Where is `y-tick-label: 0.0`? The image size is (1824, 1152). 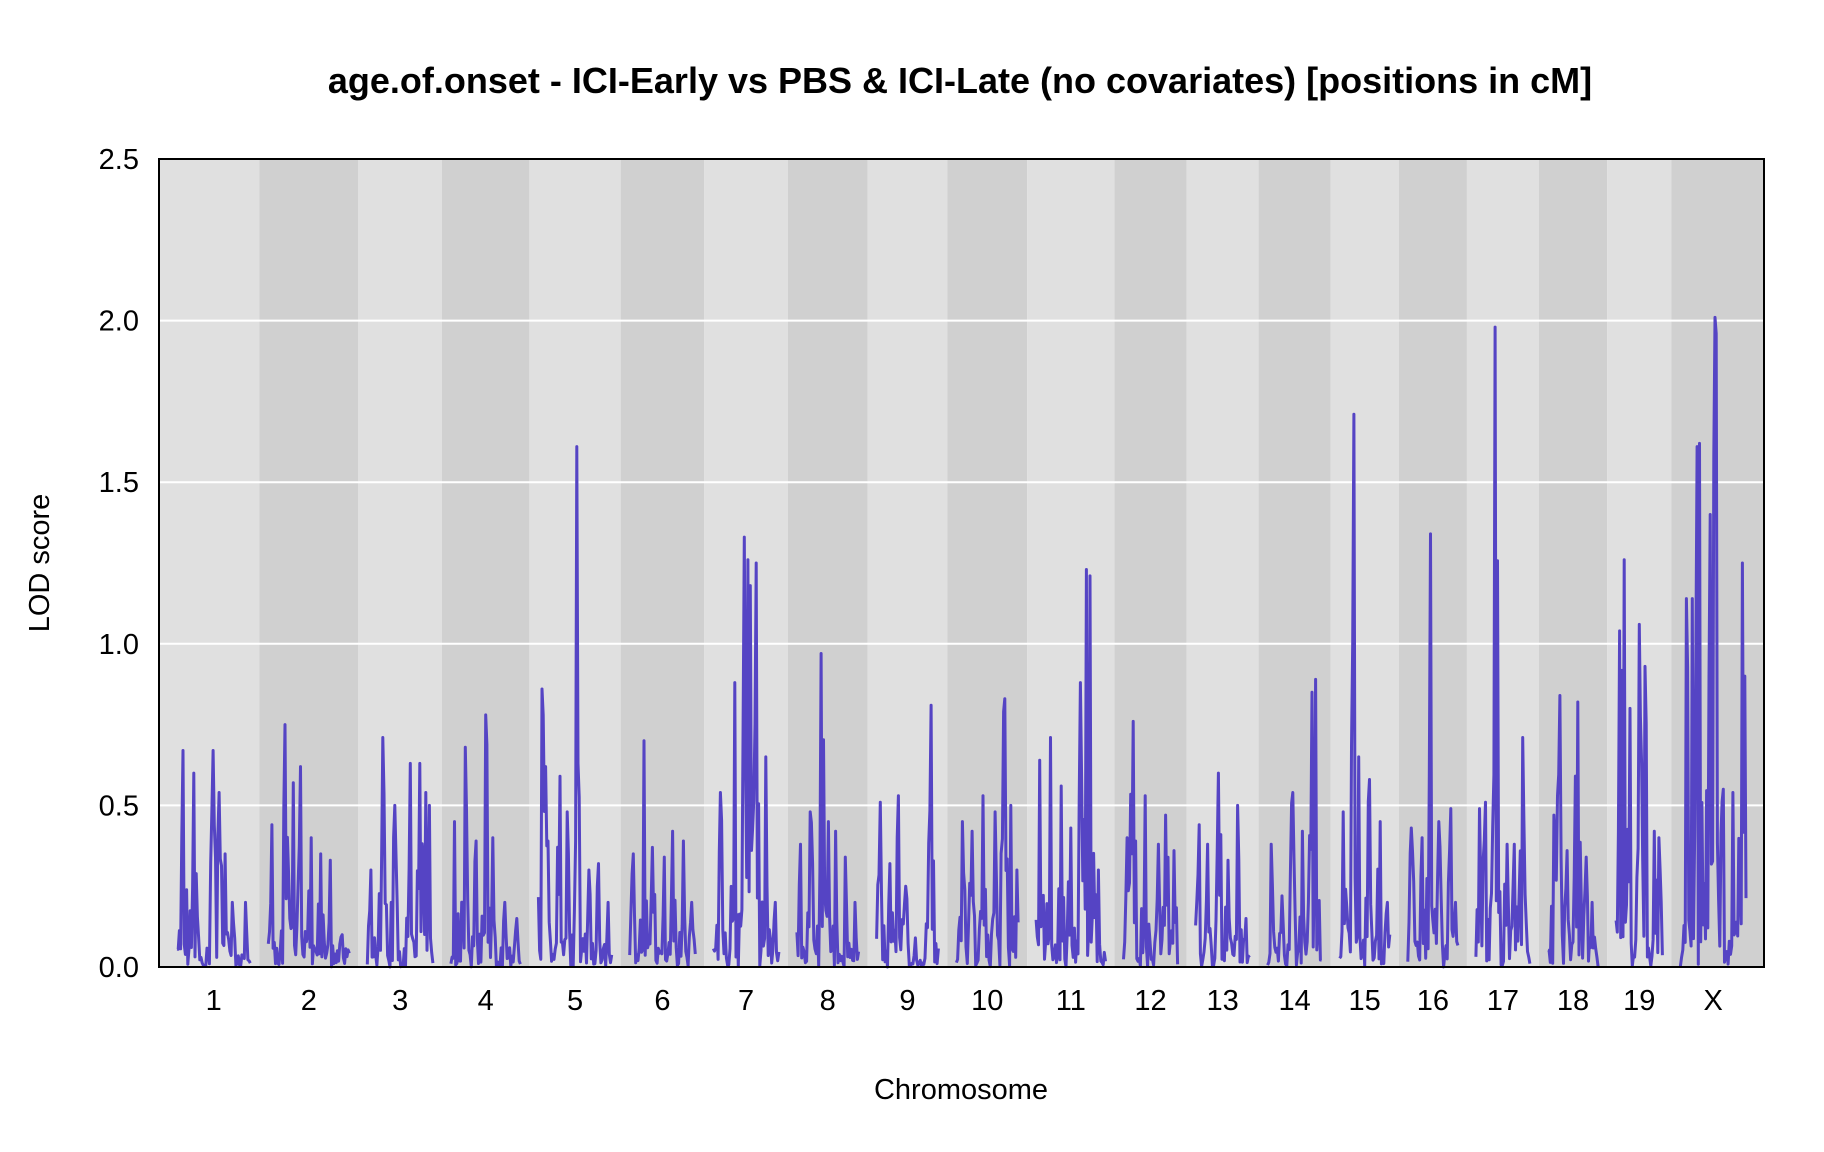
y-tick-label: 0.0 is located at coordinates (119, 968).